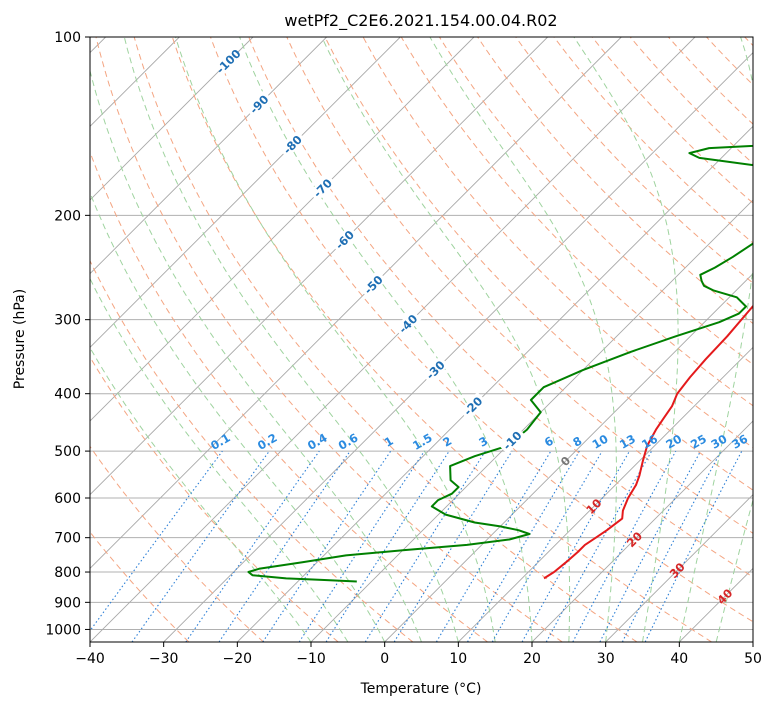 The height and width of the screenshot is (708, 775). Describe the element at coordinates (698, 442) in the screenshot. I see `mixing-ratio-label: 25` at that location.